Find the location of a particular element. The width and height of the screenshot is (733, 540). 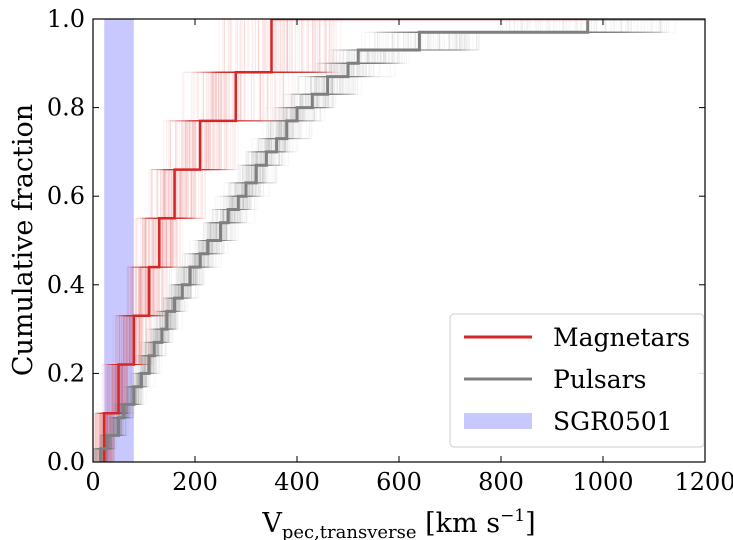

y-tick-label: 0.6 is located at coordinates (66, 196).